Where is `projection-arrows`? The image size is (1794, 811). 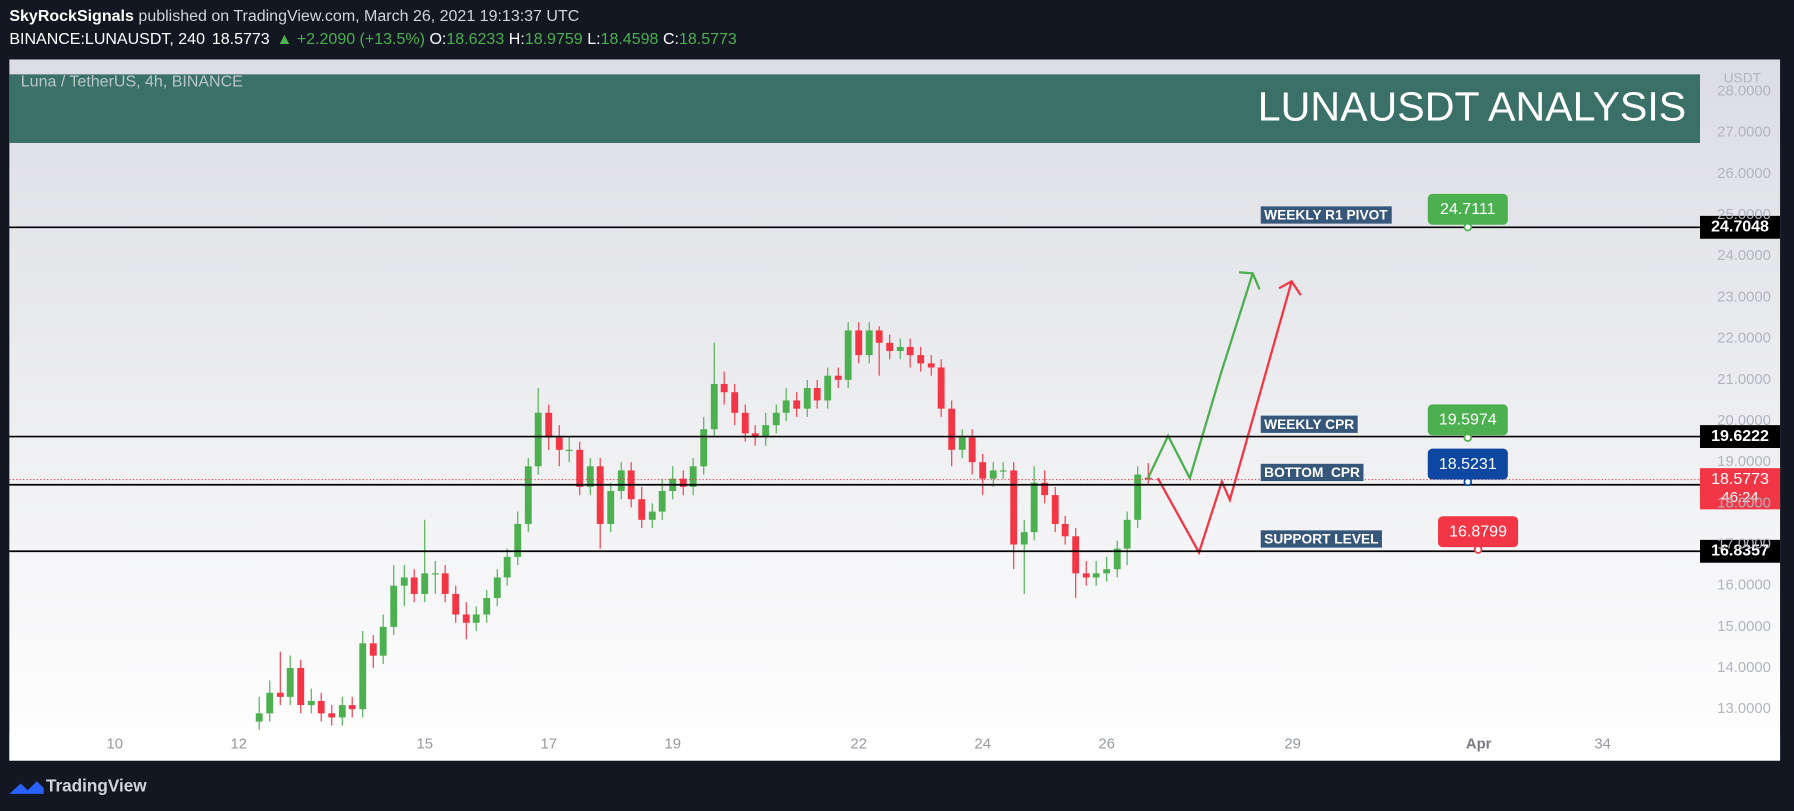
projection-arrows is located at coordinates (1224, 413).